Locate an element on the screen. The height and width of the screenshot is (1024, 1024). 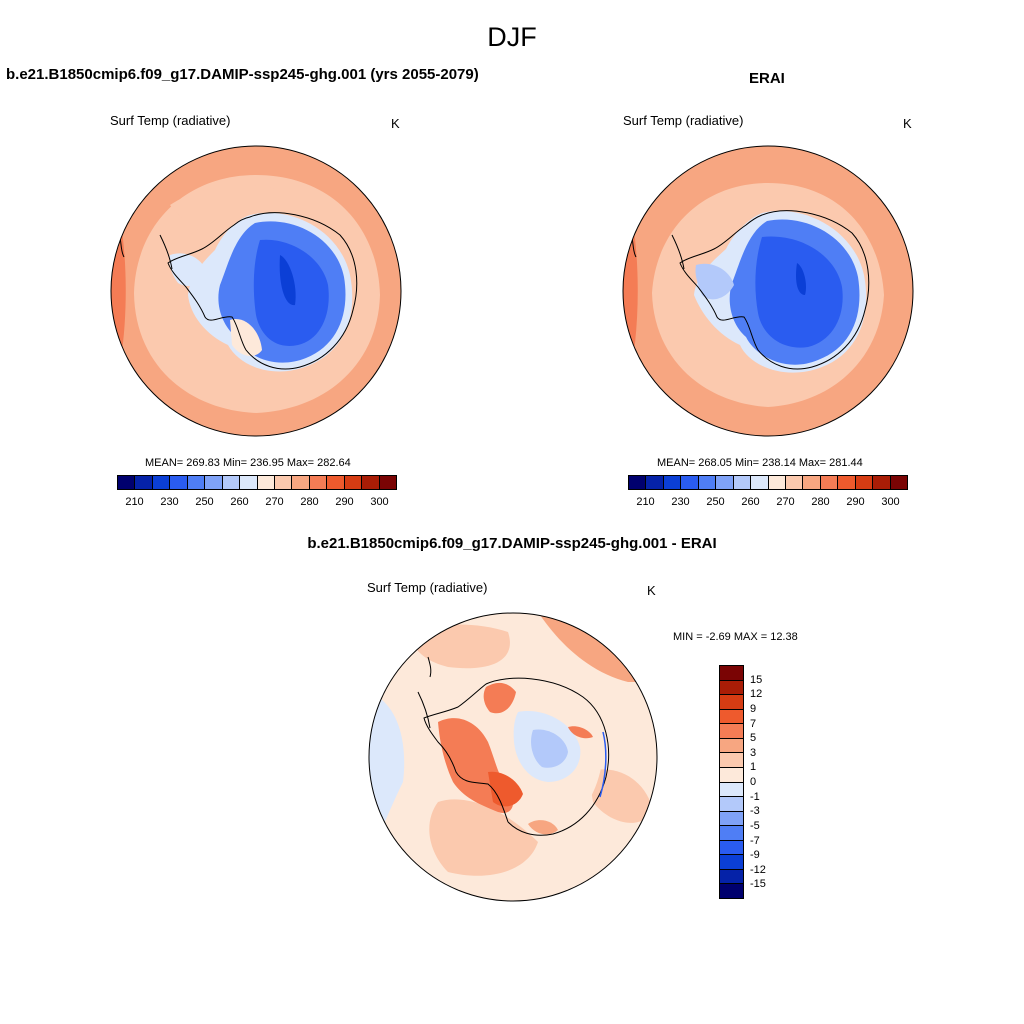
figure-title: DJF is located at coordinates (512, 37).